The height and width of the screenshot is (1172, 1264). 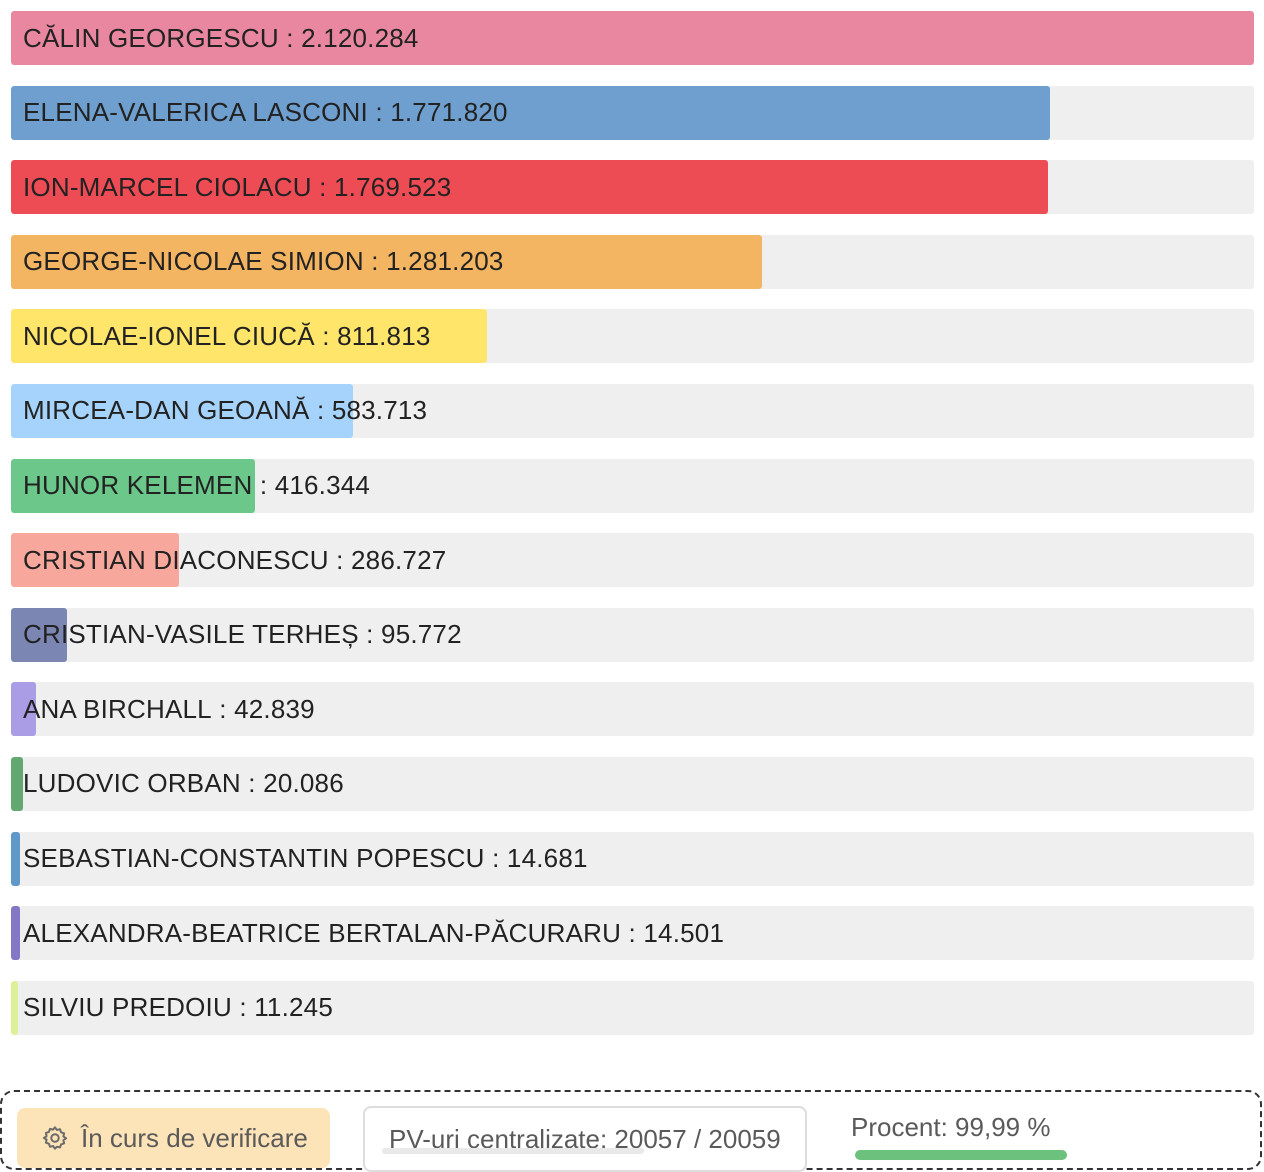 What do you see at coordinates (399, 559) in the screenshot?
I see `vote-count: 286.727` at bounding box center [399, 559].